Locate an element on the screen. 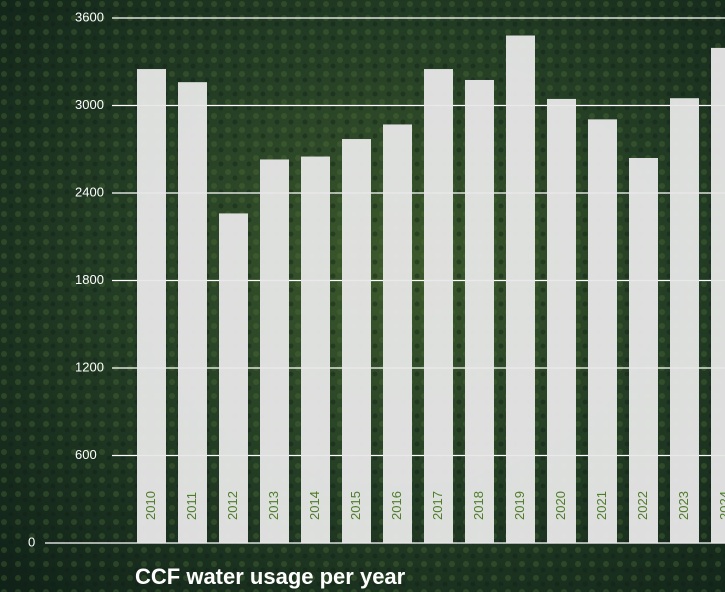 The height and width of the screenshot is (592, 725). x-tick-label: 2010 is located at coordinates (150, 505).